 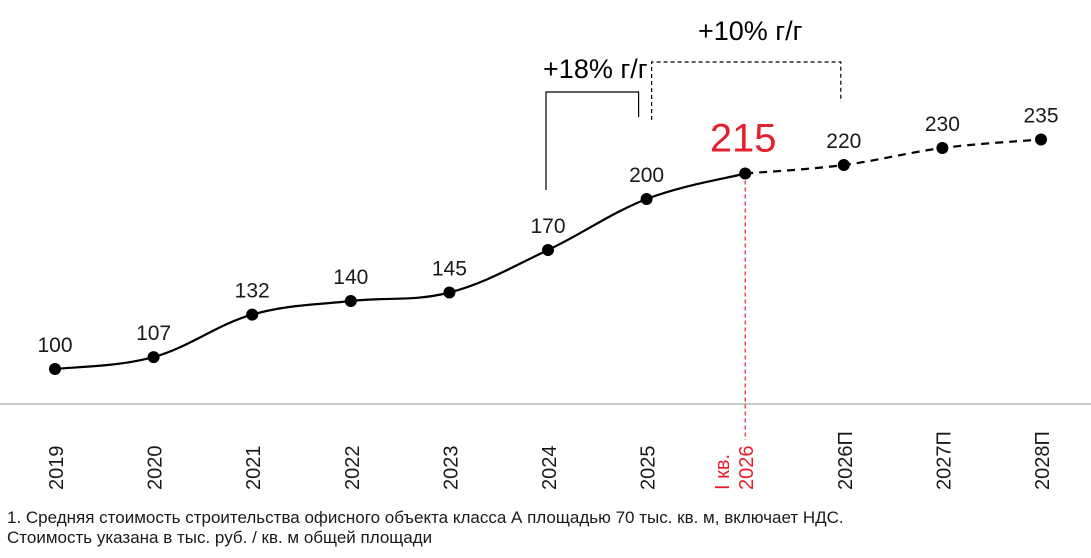 What do you see at coordinates (843, 165) in the screenshot?
I see `data-point-2026П` at bounding box center [843, 165].